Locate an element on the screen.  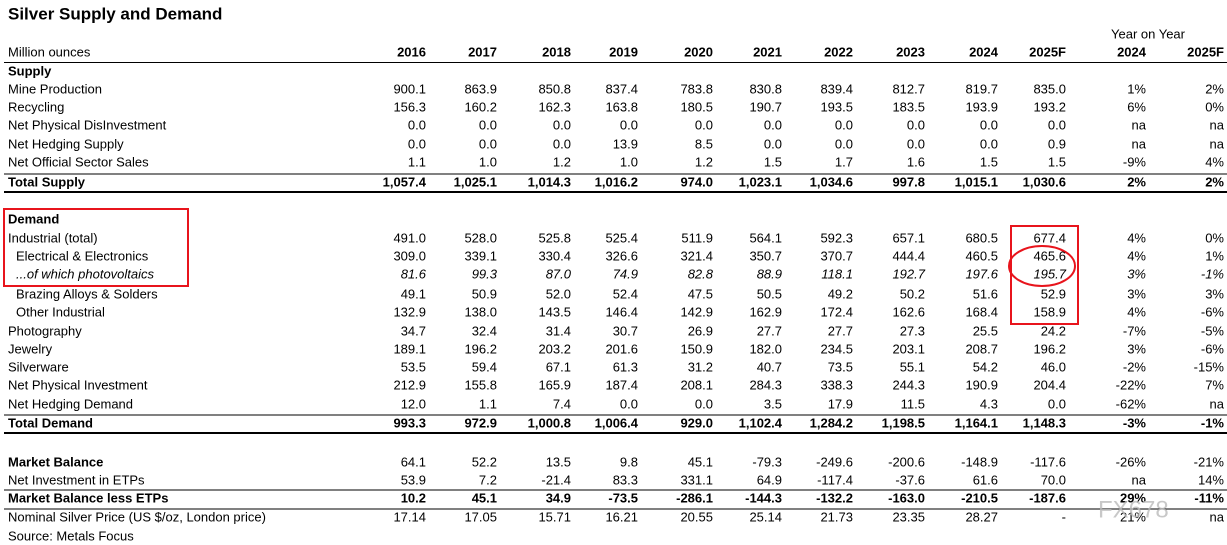
row-label: Other Industrial is located at coordinates (60, 311).